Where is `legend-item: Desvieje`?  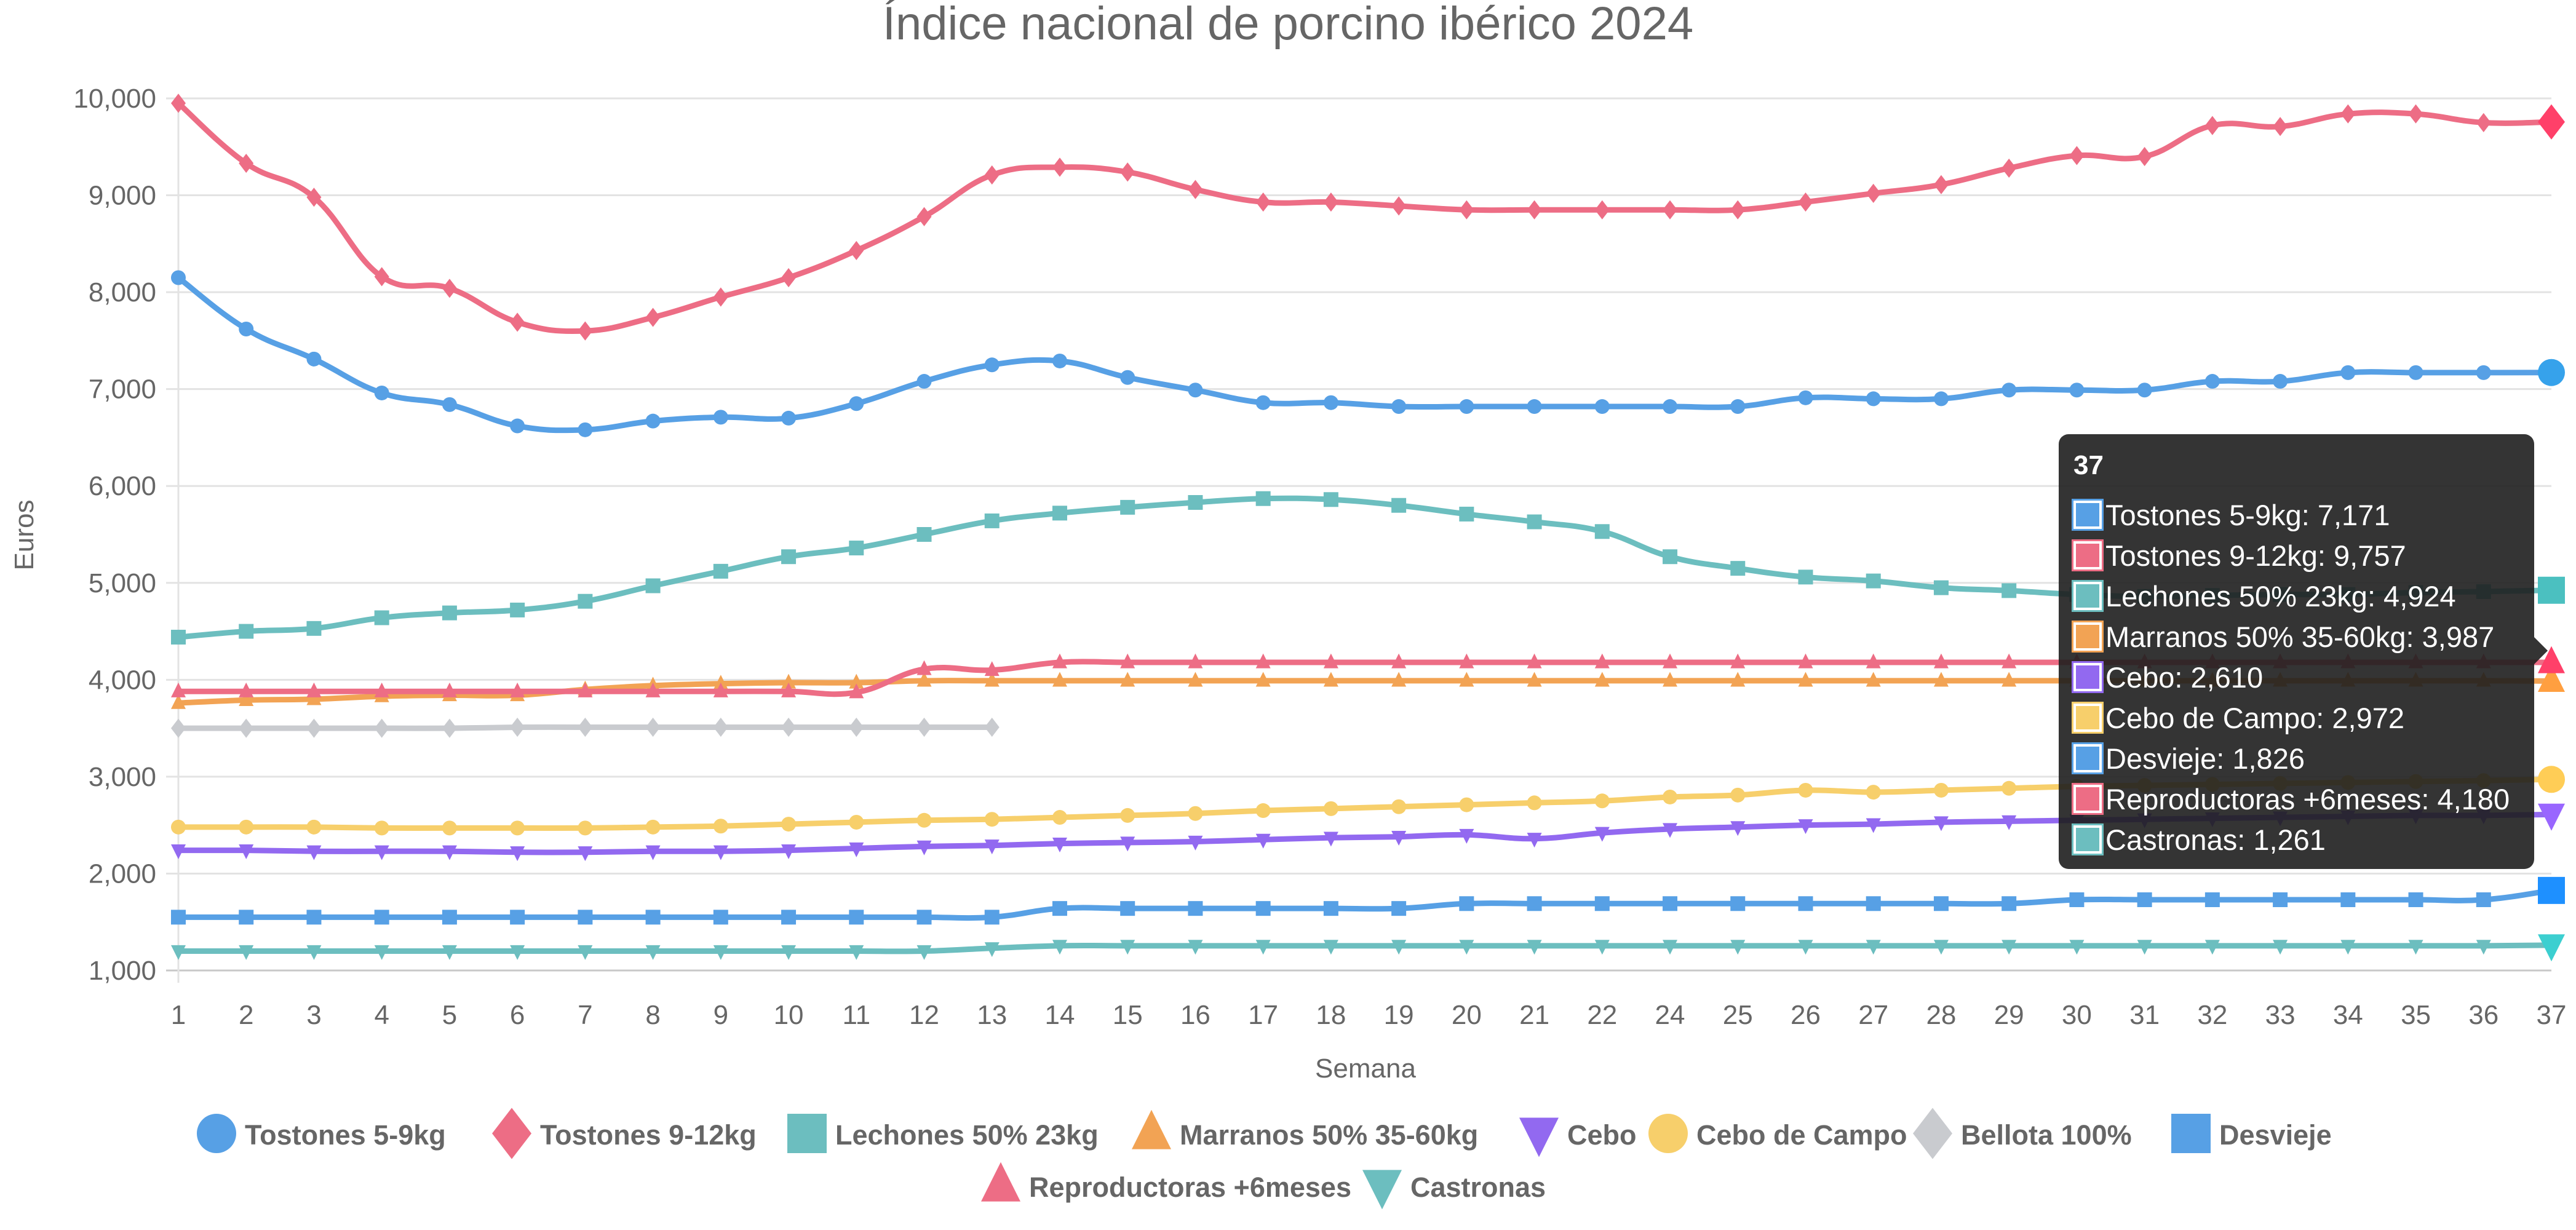
legend-item: Desvieje is located at coordinates (2251, 1133).